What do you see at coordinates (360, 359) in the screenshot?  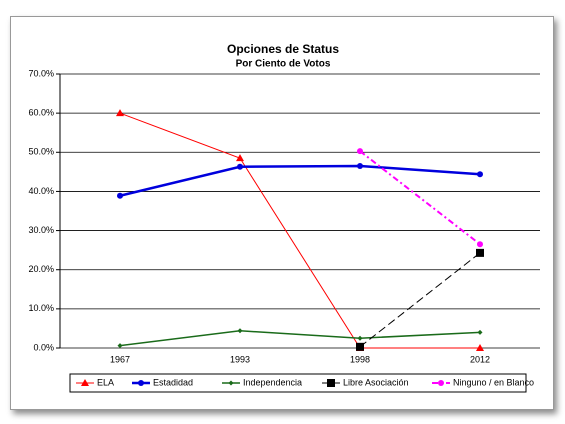 I see `x-tick-label: 1998` at bounding box center [360, 359].